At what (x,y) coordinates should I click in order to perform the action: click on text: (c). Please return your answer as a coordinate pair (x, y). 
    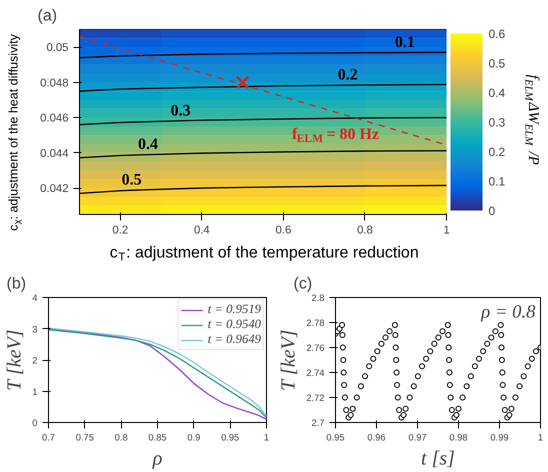
    Looking at the image, I should click on (303, 284).